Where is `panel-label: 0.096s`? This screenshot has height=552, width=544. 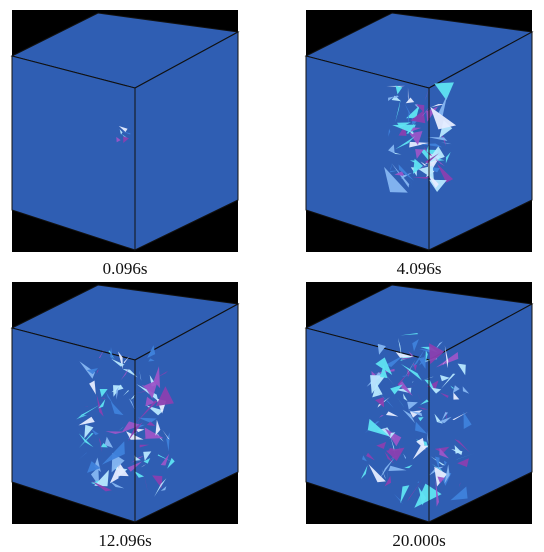
panel-label: 0.096s is located at coordinates (125, 268).